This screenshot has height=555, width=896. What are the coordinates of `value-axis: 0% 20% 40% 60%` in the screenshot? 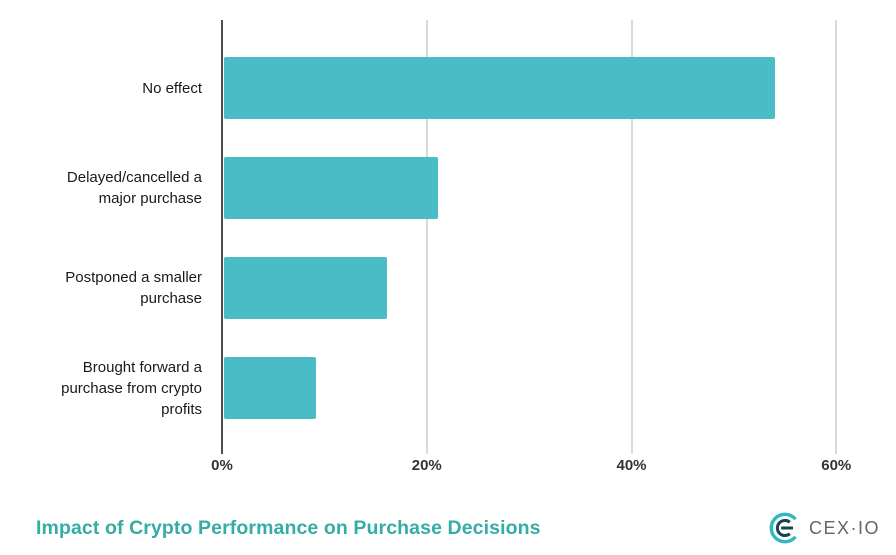 It's located at (539, 468).